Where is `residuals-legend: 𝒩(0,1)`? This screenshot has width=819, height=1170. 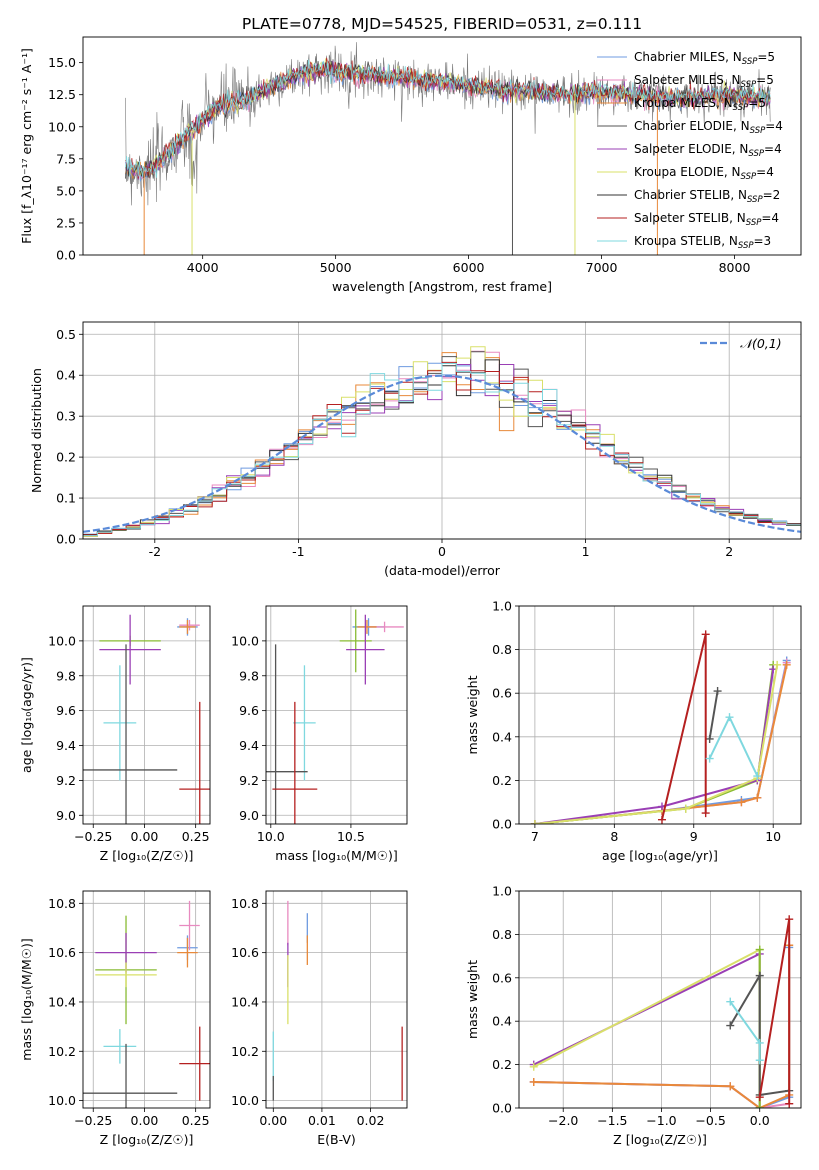
residuals-legend: 𝒩(0,1) is located at coordinates (741, 343).